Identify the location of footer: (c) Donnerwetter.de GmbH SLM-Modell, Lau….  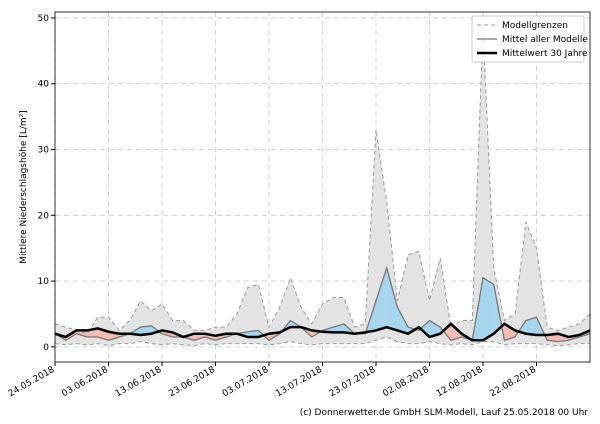
(444, 413).